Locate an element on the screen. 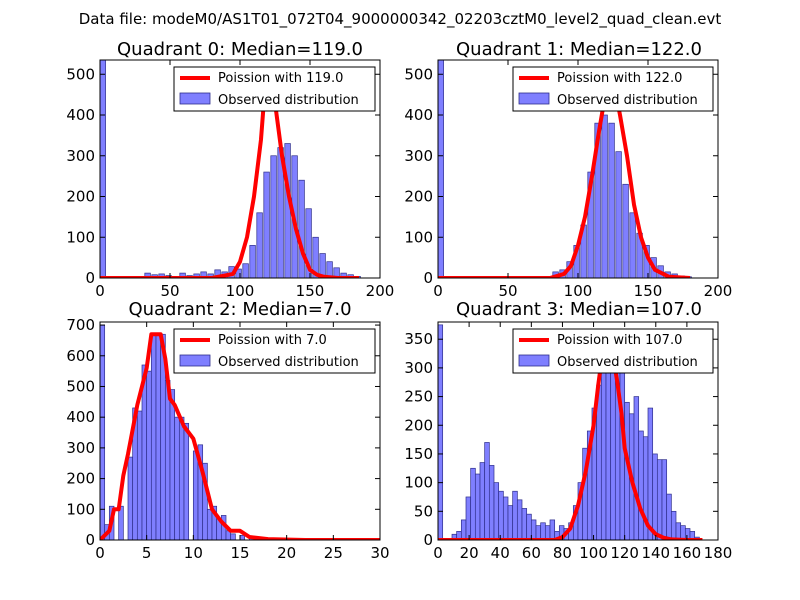  x-tick-label: 160 is located at coordinates (687, 553).